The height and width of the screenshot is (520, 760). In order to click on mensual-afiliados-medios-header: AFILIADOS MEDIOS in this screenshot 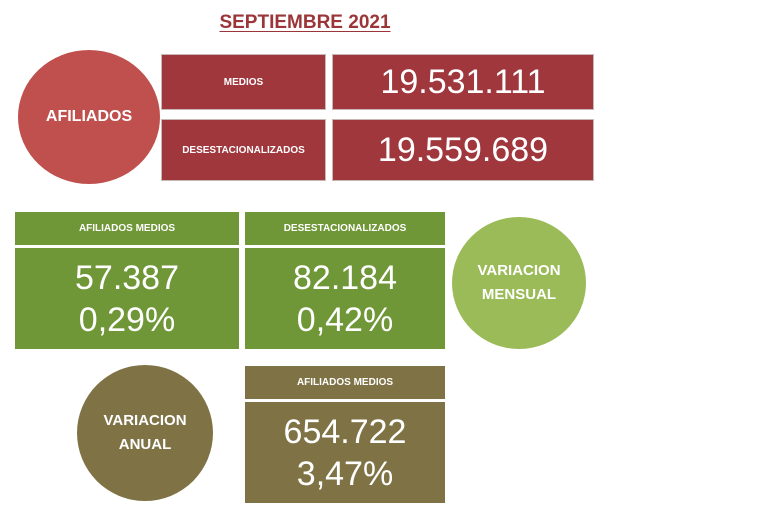, I will do `click(127, 228)`.